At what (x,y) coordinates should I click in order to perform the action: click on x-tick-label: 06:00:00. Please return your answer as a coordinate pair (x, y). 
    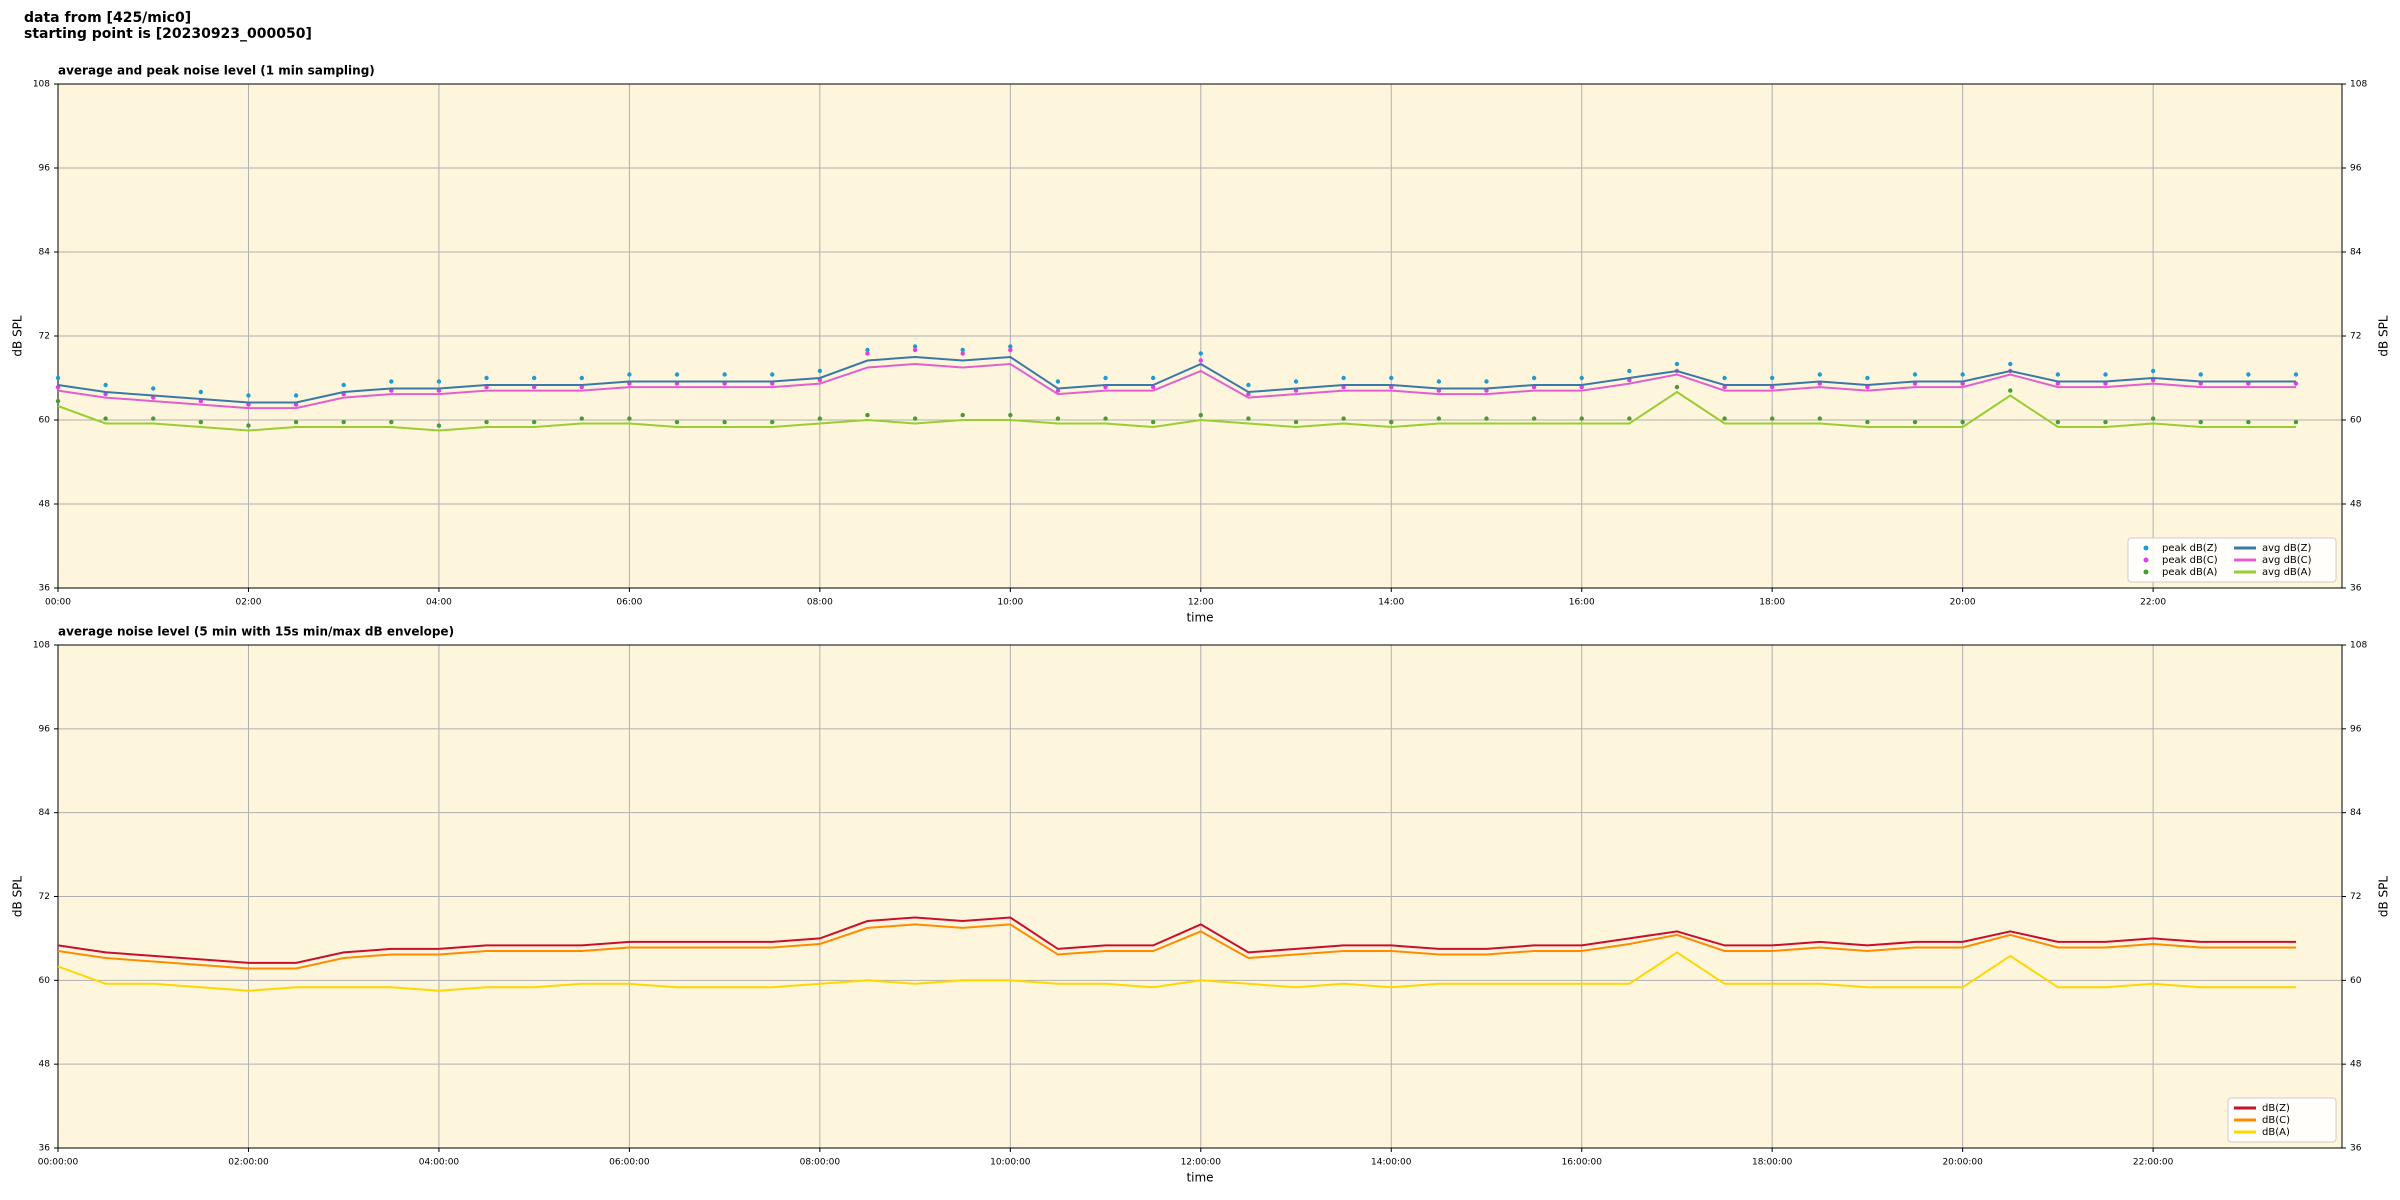
    Looking at the image, I should click on (629, 1163).